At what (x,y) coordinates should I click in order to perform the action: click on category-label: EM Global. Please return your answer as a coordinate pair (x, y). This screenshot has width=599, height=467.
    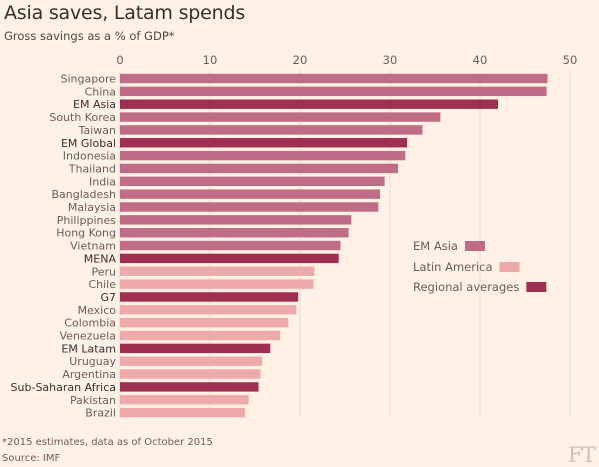
    Looking at the image, I should click on (88, 143).